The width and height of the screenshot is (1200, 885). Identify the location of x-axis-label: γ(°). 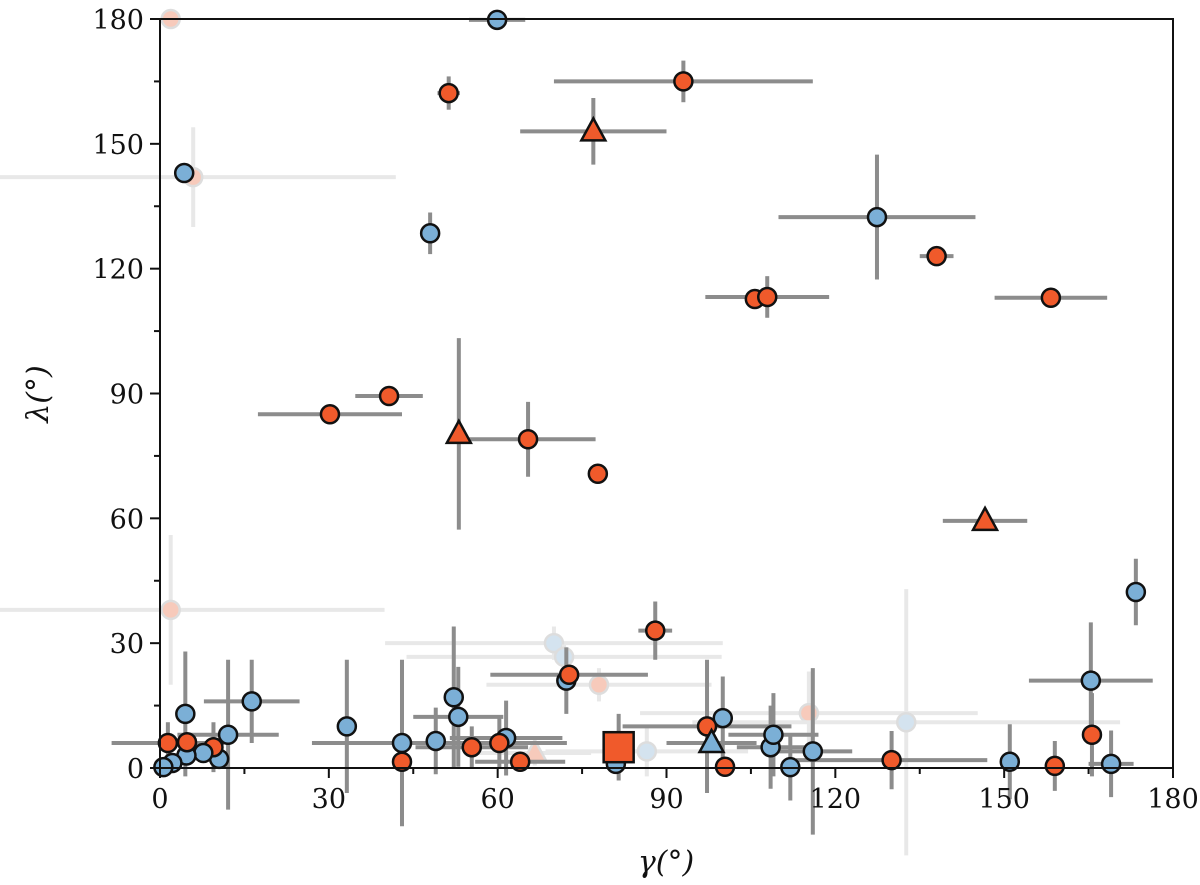
(666, 862).